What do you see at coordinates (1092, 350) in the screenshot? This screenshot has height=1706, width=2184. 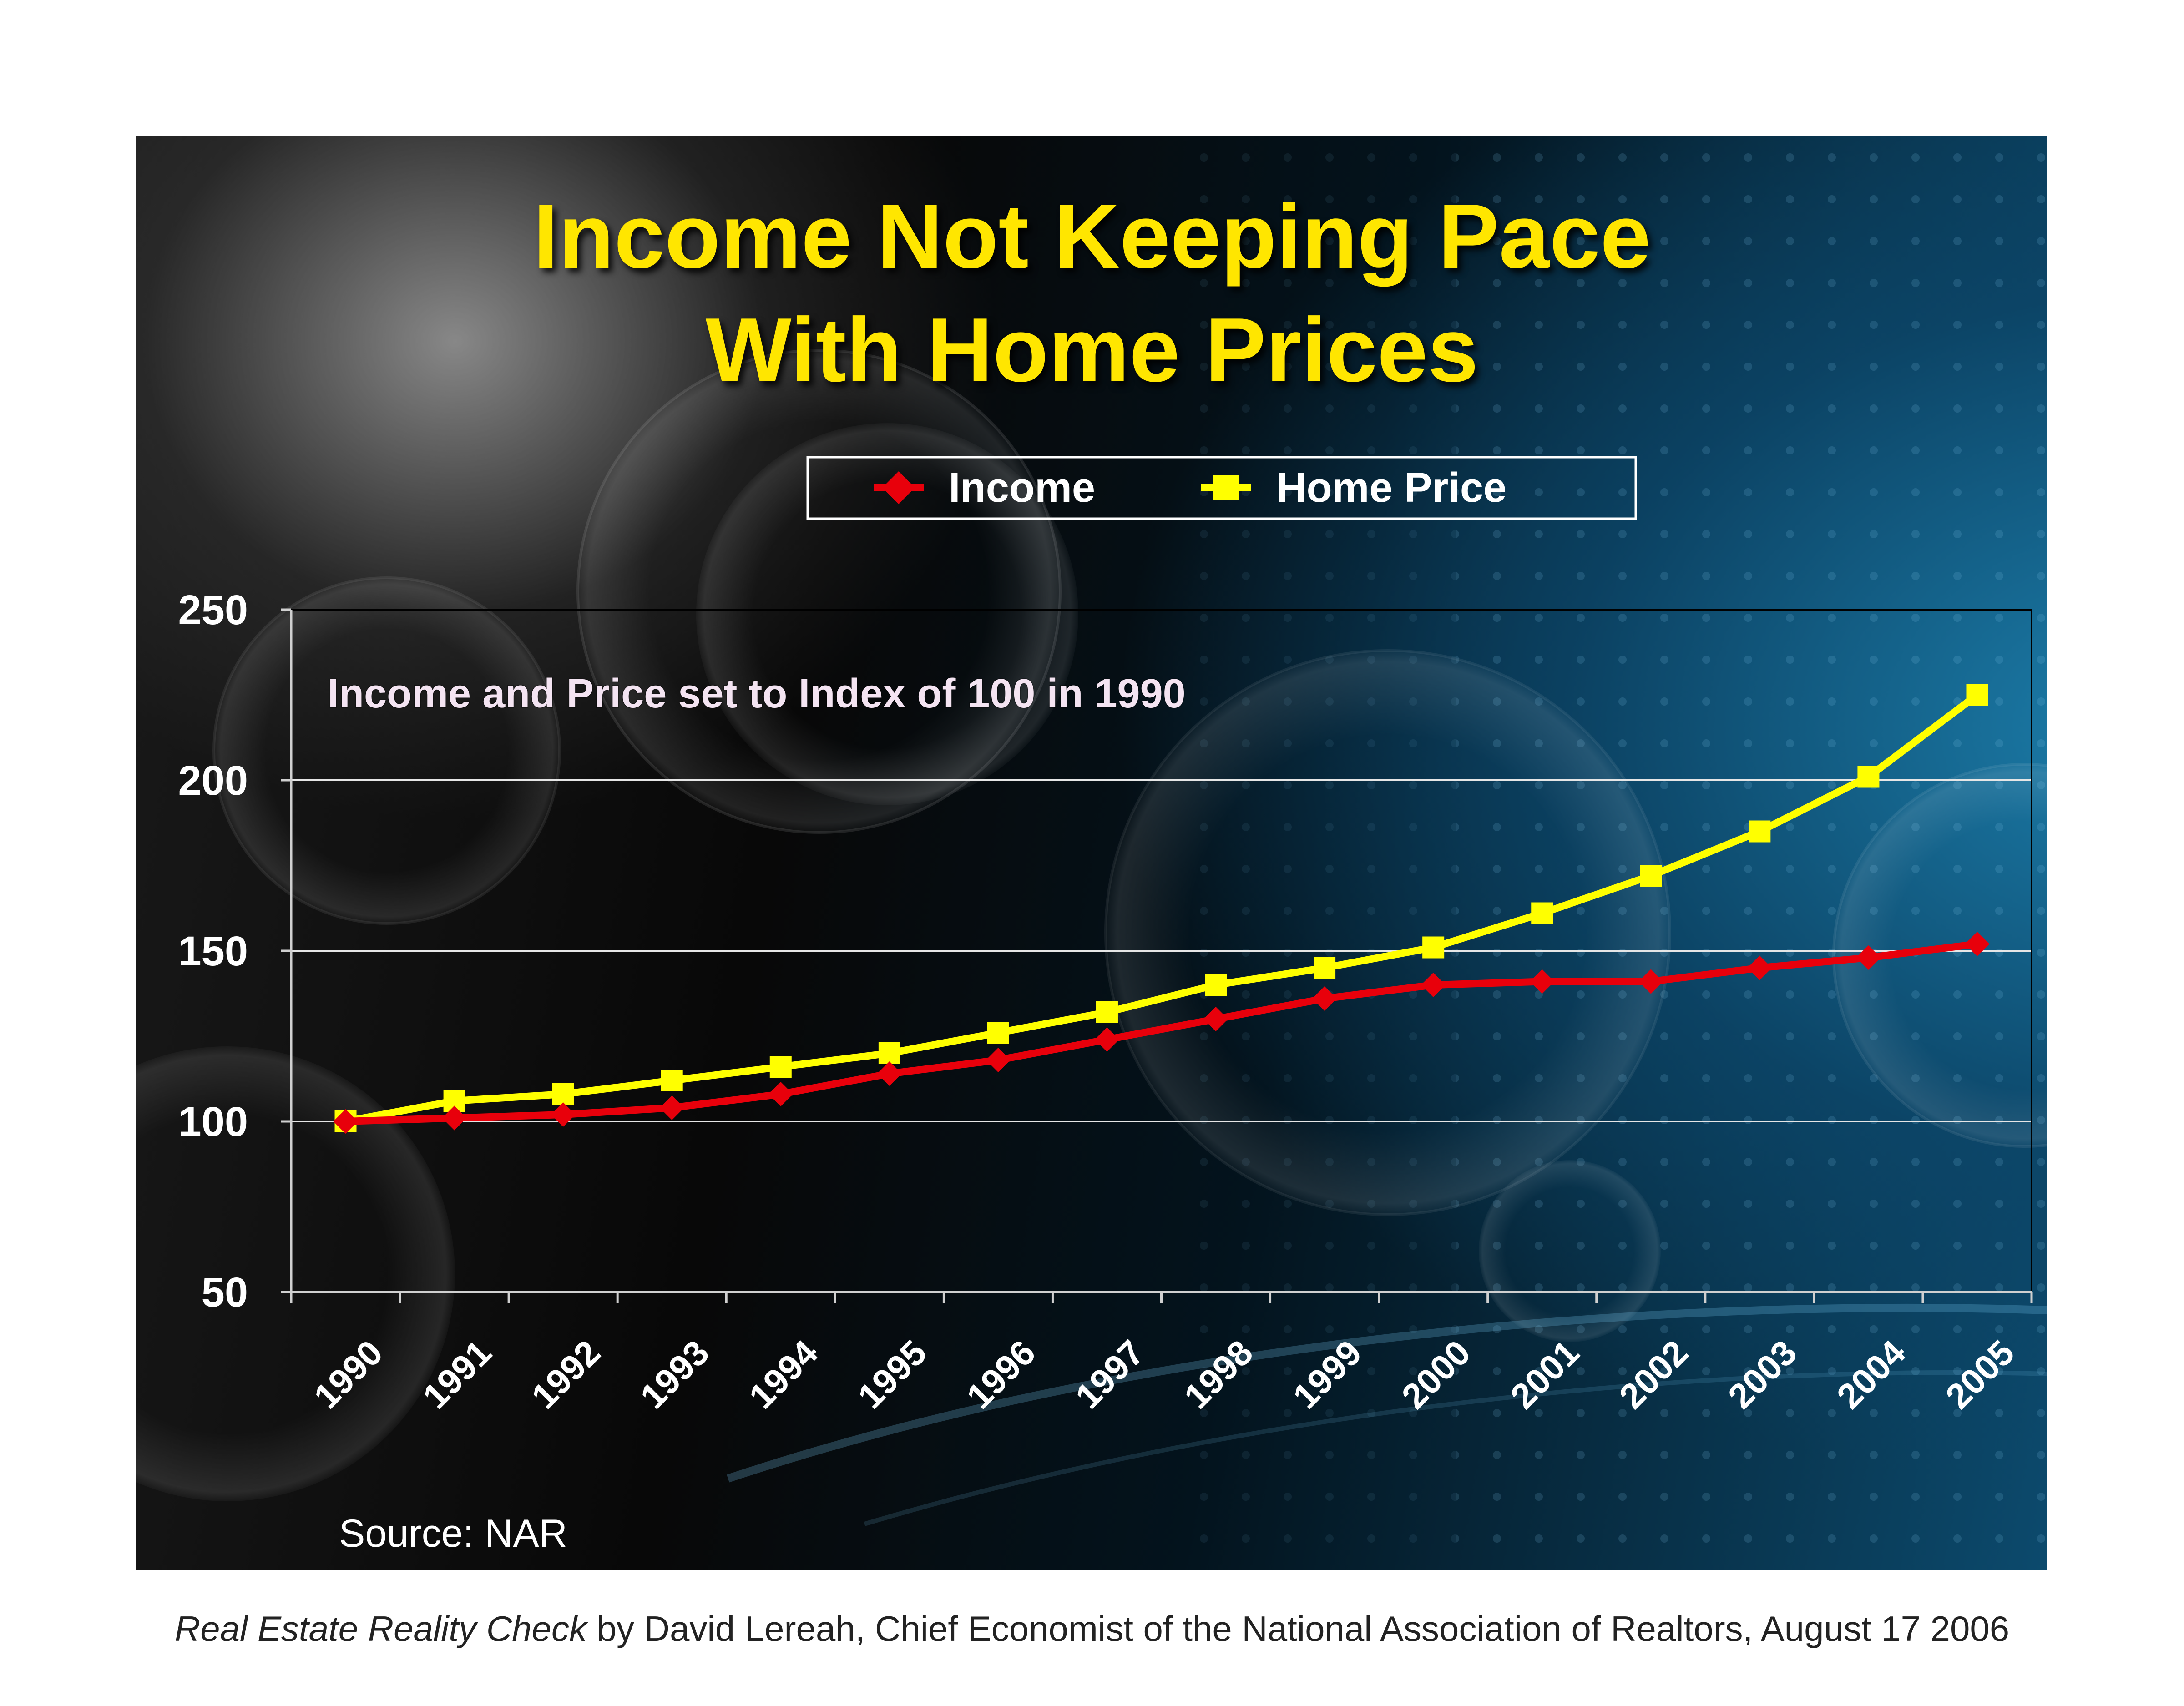 I see `chart-title-line-2: With Home Prices` at bounding box center [1092, 350].